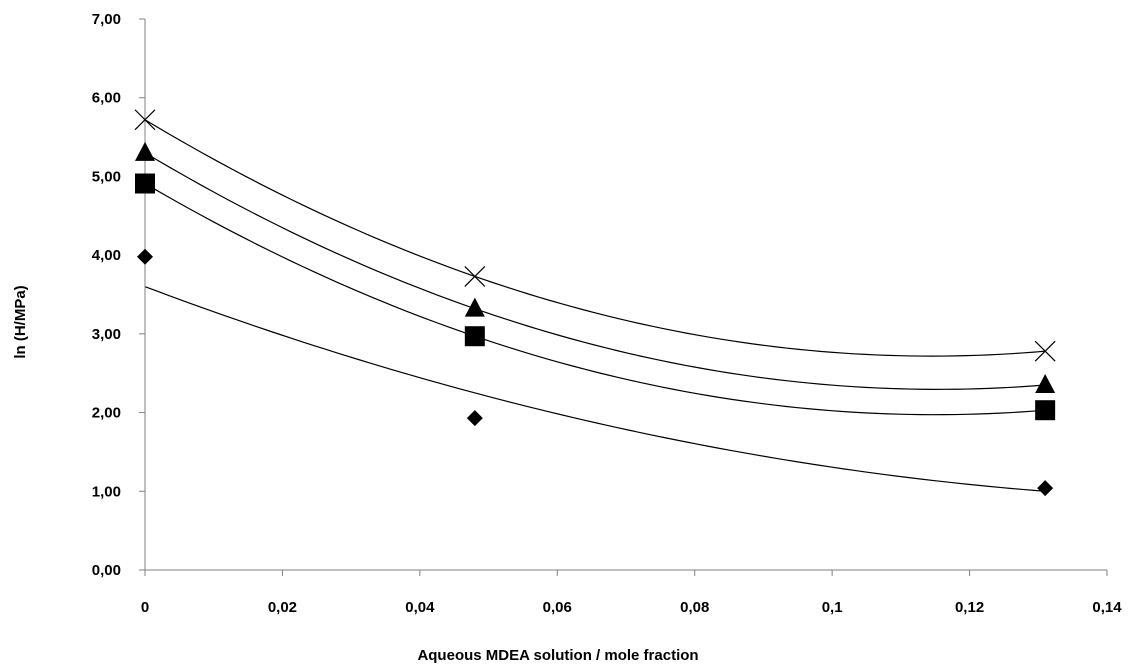  I want to click on x-tick-label: 0,12, so click(969, 607).